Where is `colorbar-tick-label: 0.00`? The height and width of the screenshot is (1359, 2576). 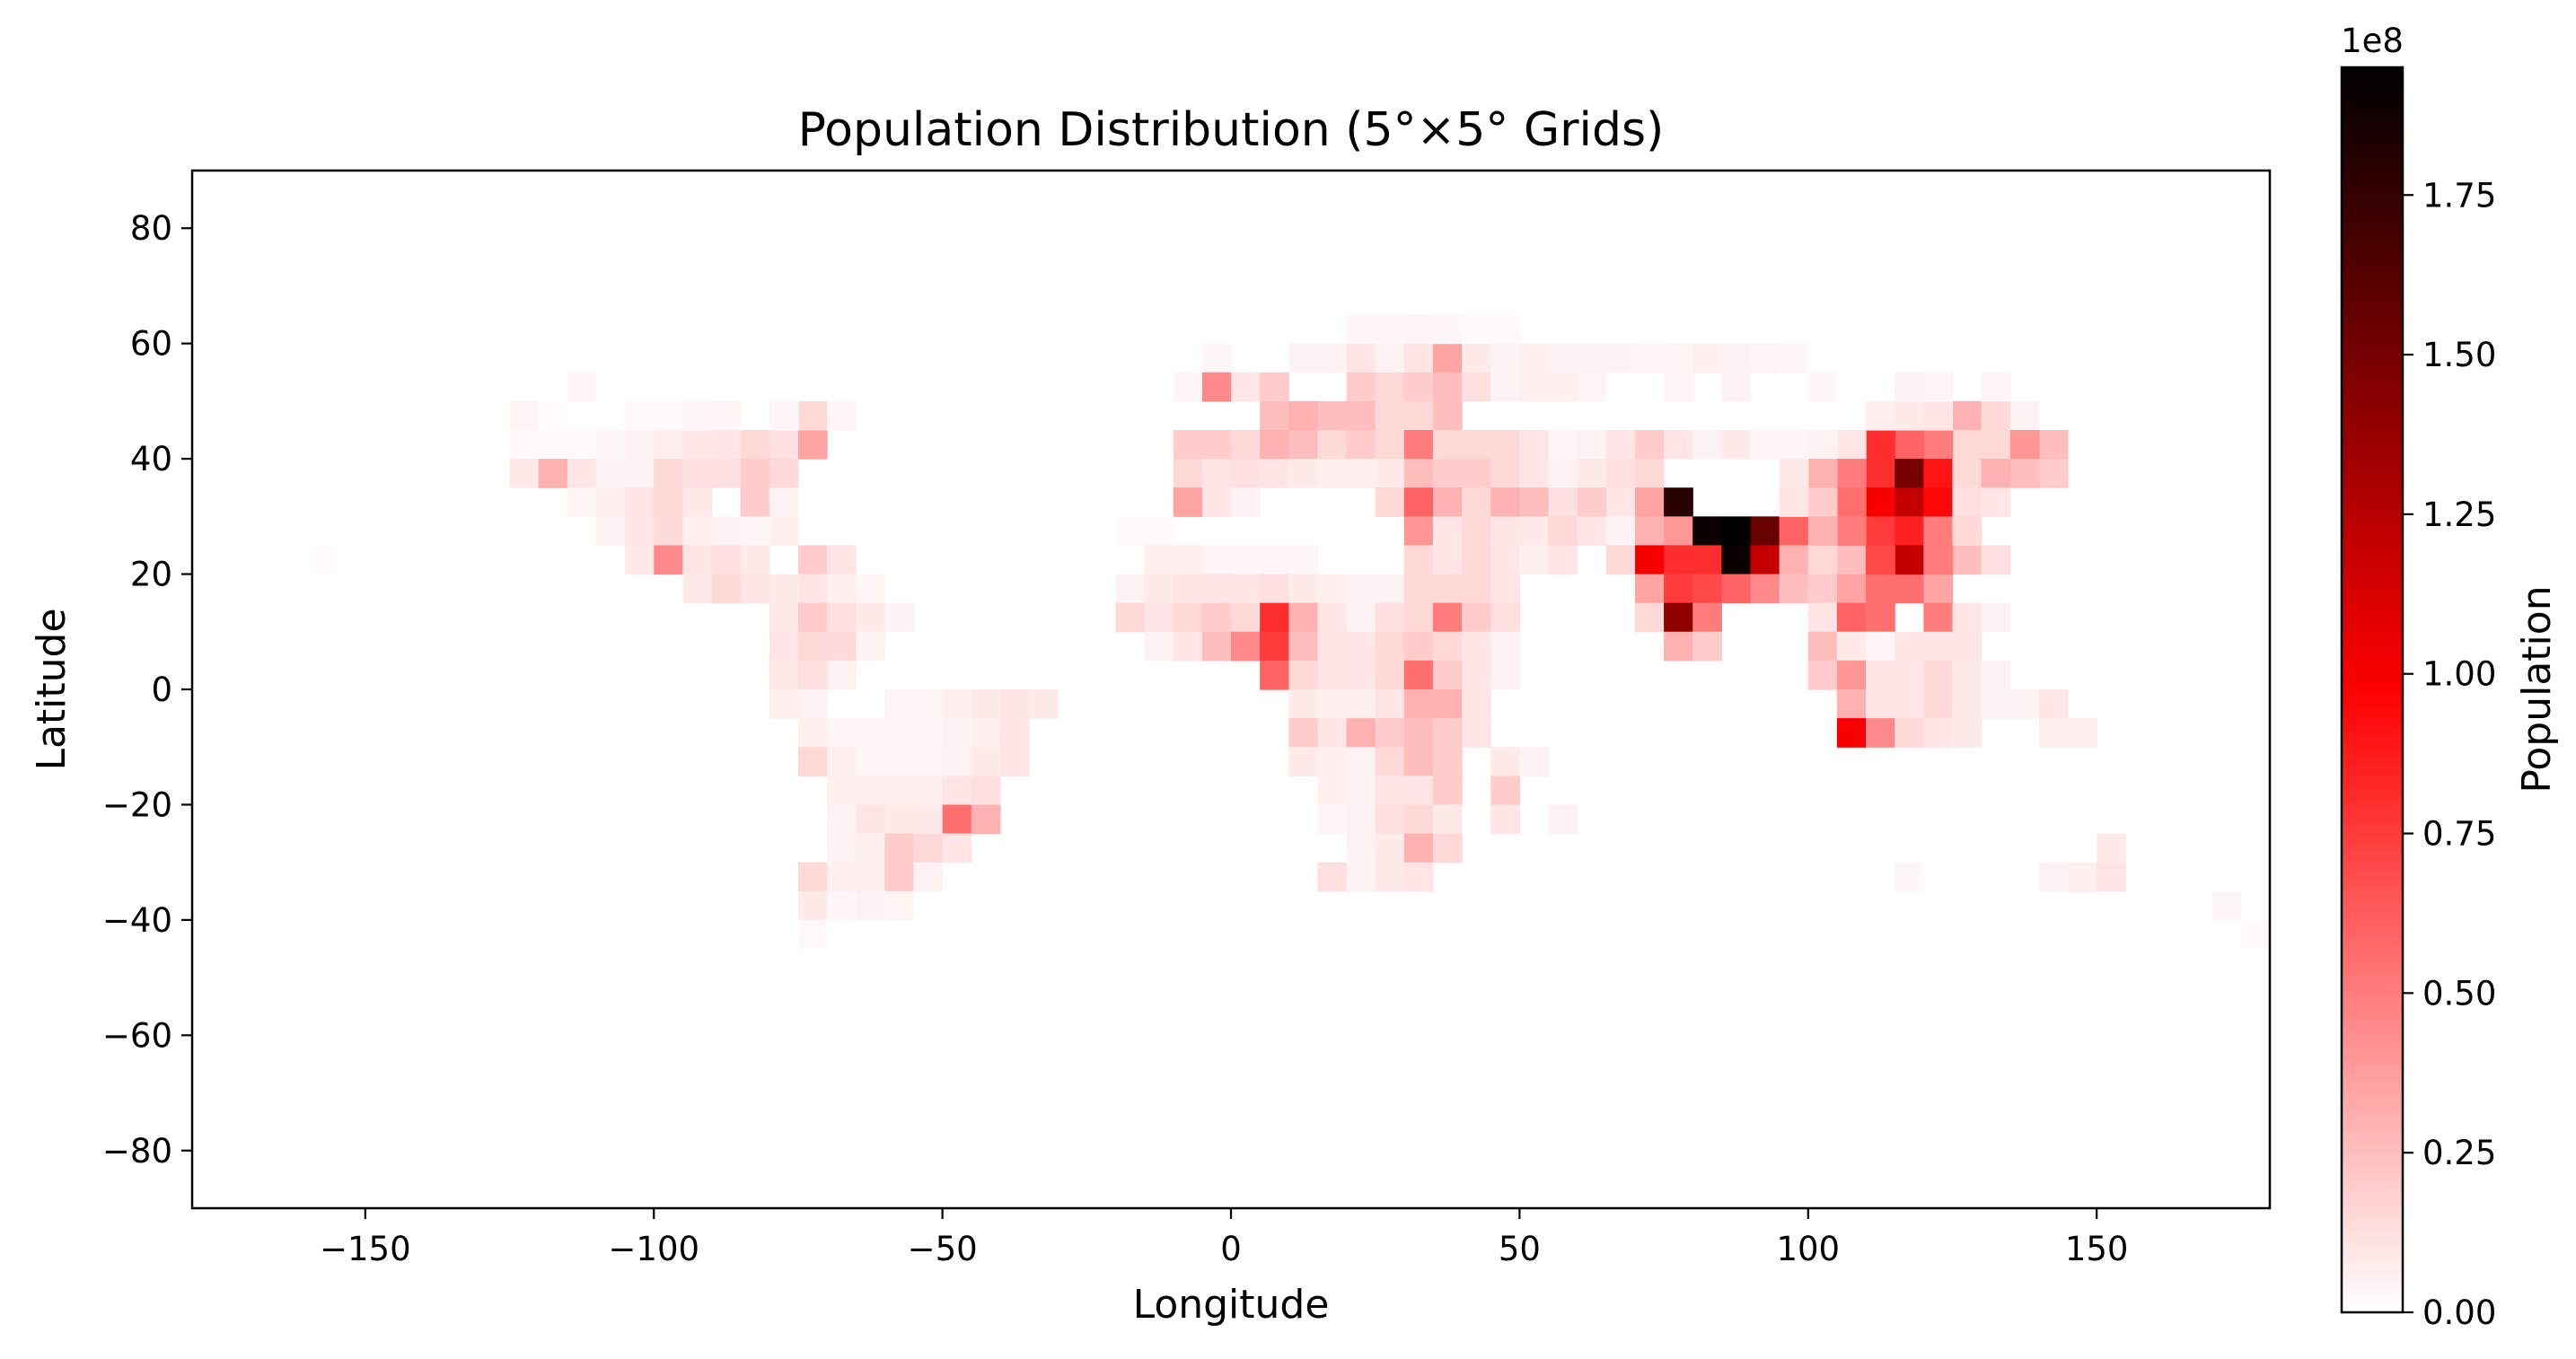 colorbar-tick-label: 0.00 is located at coordinates (2459, 1312).